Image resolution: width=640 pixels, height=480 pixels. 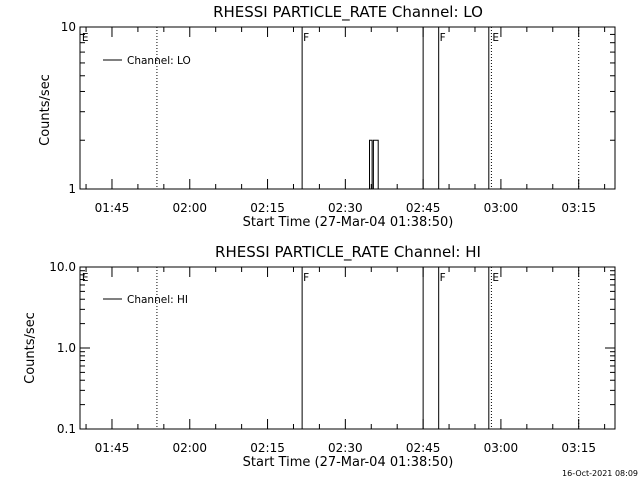 What do you see at coordinates (68, 27) in the screenshot?
I see `y-tick-label: 10` at bounding box center [68, 27].